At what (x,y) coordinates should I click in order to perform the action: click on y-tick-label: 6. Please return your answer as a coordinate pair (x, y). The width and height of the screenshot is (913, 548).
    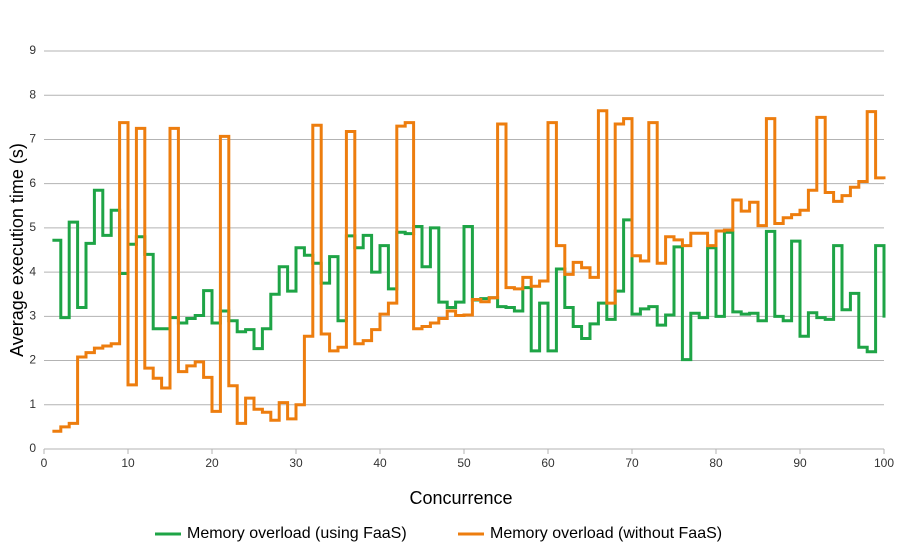
    Looking at the image, I should click on (32, 183).